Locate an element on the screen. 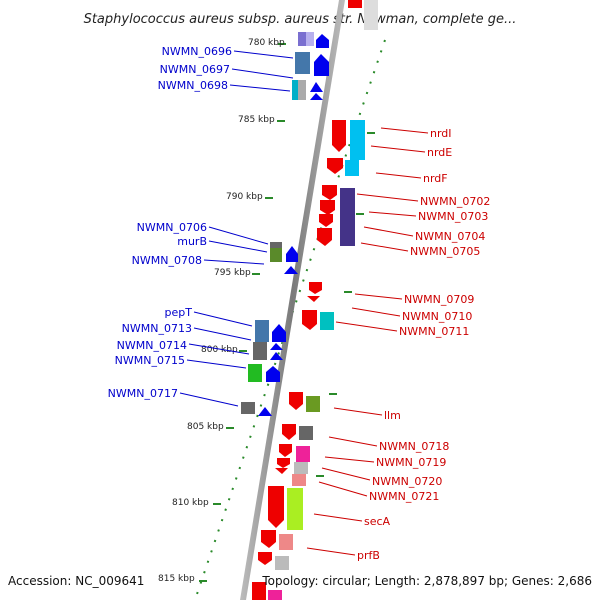 This screenshot has width=600, height=600. gene-label: nrdE is located at coordinates (439, 152).